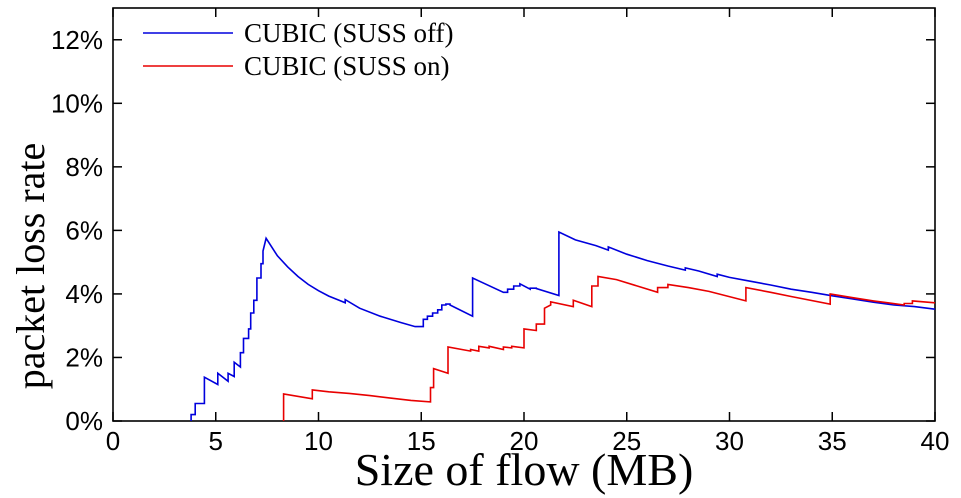 The width and height of the screenshot is (961, 498). Describe the element at coordinates (524, 441) in the screenshot. I see `x-tick-label: 20` at that location.